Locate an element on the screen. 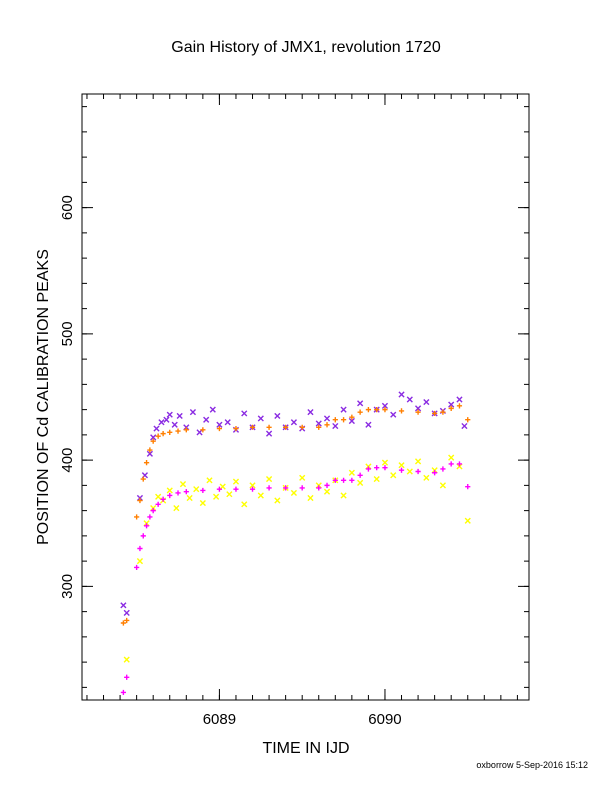 This screenshot has width=612, height=792. x-axis-label: TIME IN IJD is located at coordinates (305, 748).